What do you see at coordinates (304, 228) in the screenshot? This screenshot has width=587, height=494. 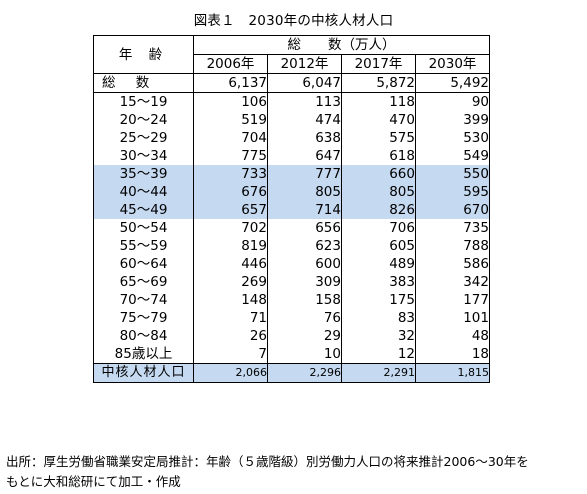 I see `cell-value: 656` at bounding box center [304, 228].